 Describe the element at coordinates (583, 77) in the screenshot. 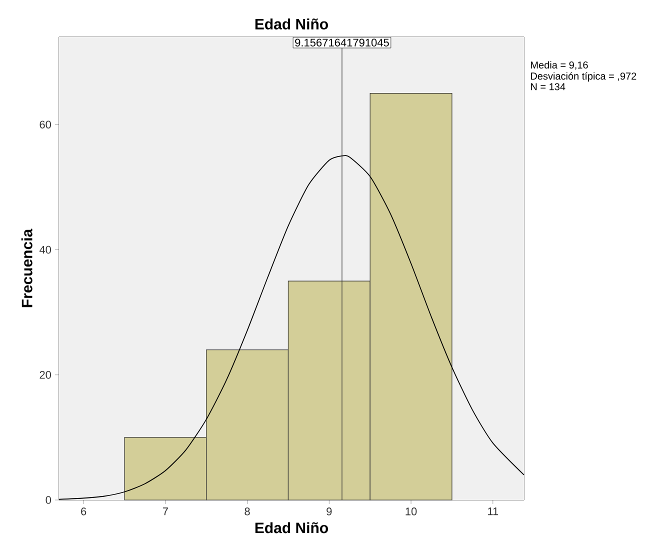

I see `text: Desviación típica = ,972` at that location.